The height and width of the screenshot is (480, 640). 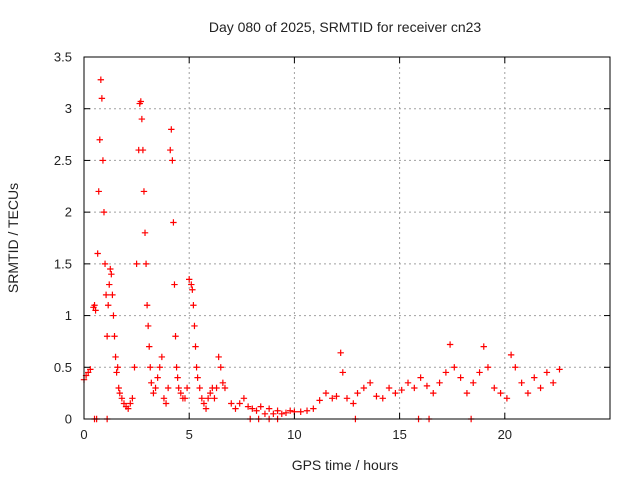 I want to click on y-tick-label: 1.5, so click(x=63, y=263).